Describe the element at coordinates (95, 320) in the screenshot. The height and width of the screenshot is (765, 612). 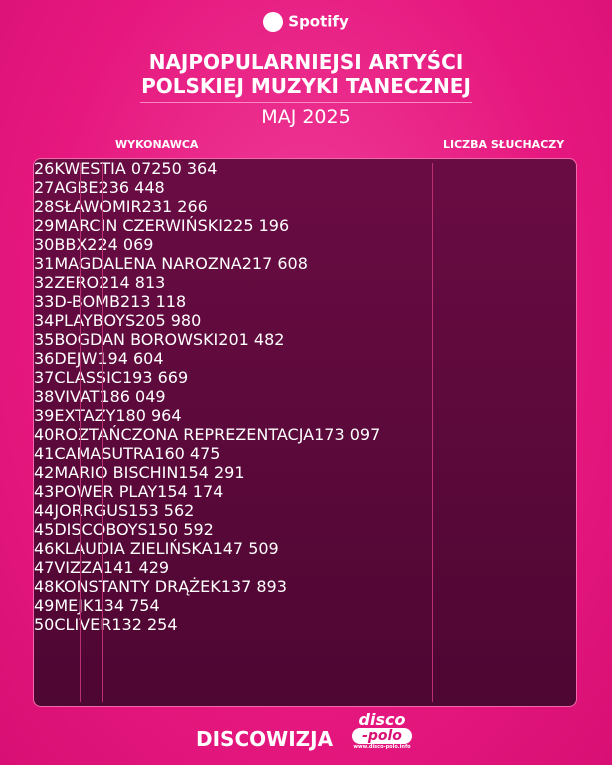
I see `artist: PLAYBOYS` at that location.